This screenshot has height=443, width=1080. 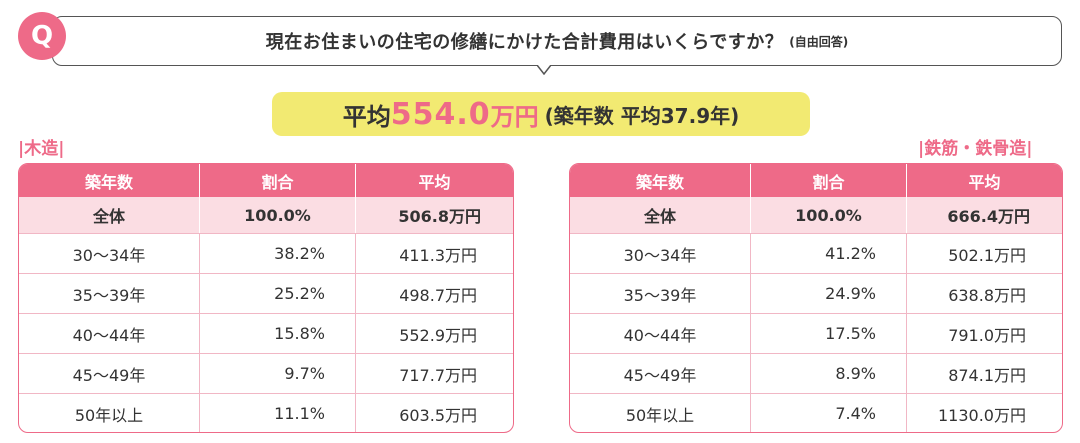 What do you see at coordinates (828, 373) in the screenshot?
I see `table-cell: 8.9%` at bounding box center [828, 373].